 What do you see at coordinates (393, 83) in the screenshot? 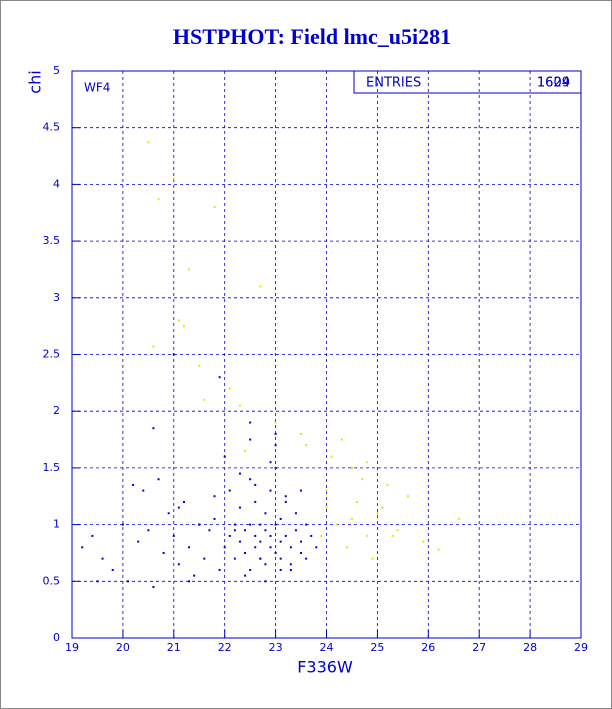
I see `stats-label: ENTRIES` at bounding box center [393, 83].